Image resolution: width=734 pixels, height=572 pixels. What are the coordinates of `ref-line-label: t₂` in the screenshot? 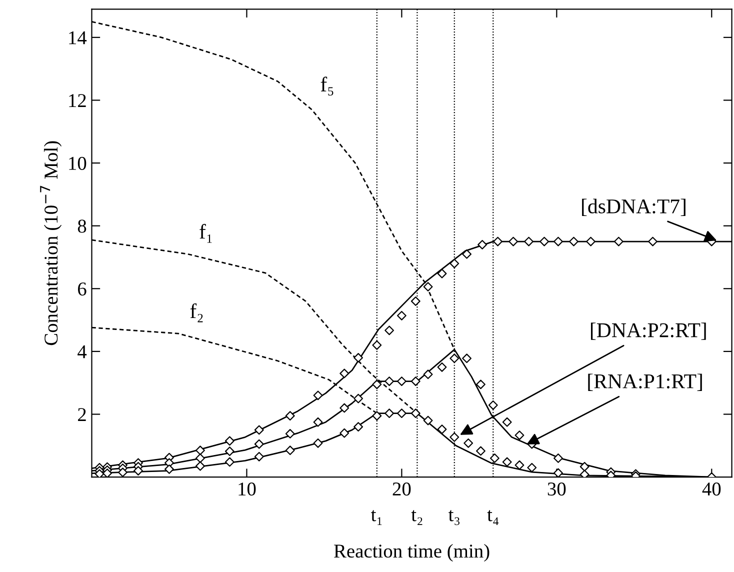 It's located at (416, 518).